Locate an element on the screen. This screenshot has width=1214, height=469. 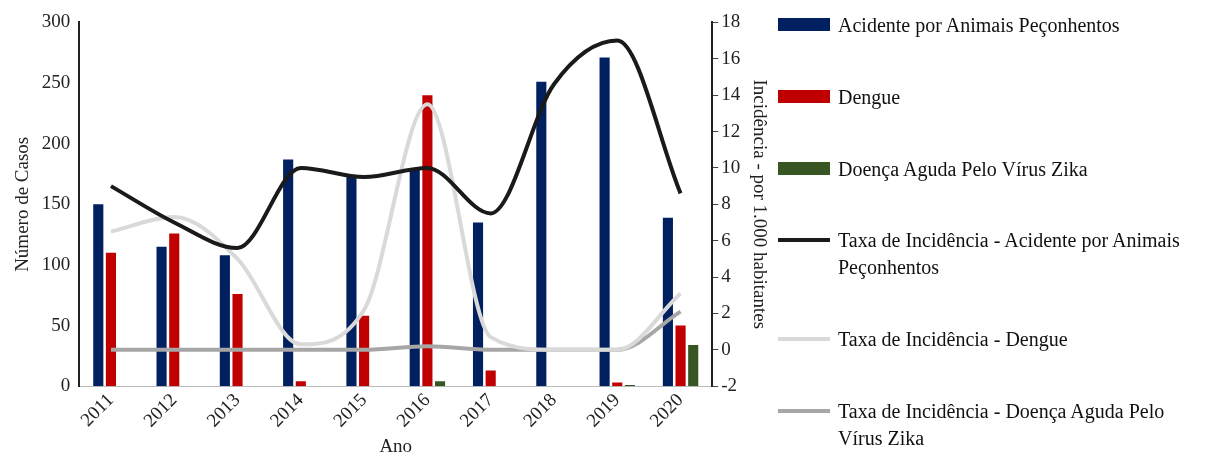
legend-label: Taxa de Incidência - Doença Aguda Pelo Vírus Zika is located at coordinates (1002, 425).